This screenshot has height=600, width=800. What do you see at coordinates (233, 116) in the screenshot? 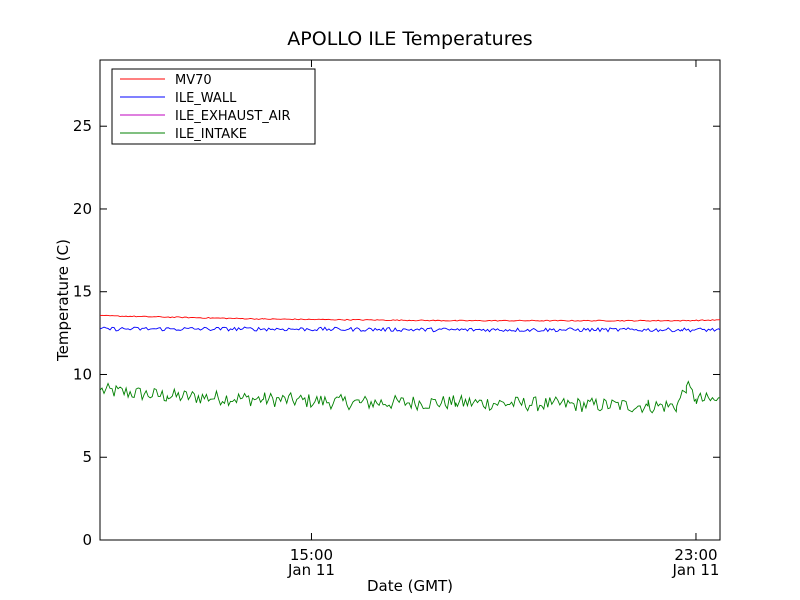
I see `legend-label-ile-exhaust-air: ILE_EXHAUST_AIR` at bounding box center [233, 116].